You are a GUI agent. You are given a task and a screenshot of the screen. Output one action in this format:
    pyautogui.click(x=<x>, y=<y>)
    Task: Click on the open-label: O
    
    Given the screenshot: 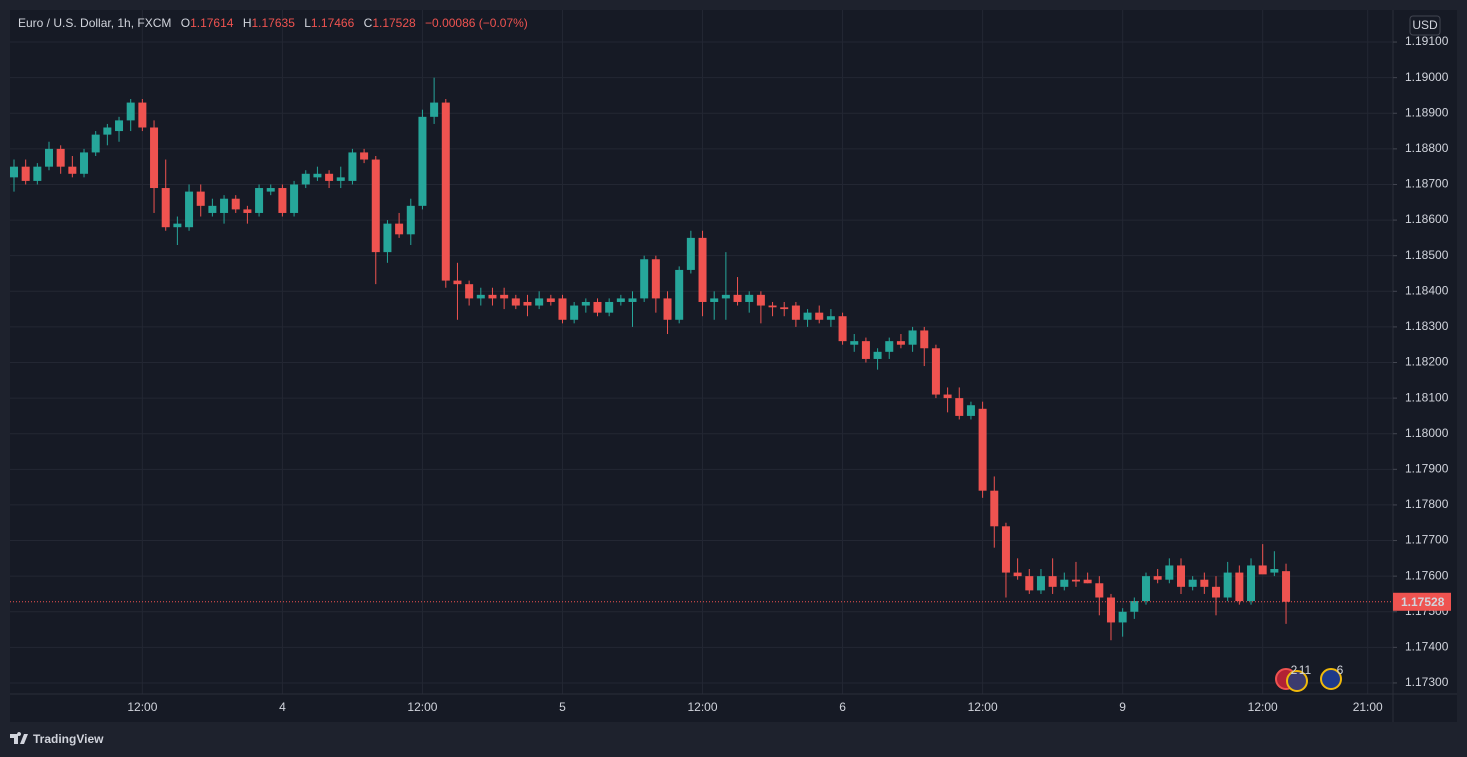 What is the action you would take?
    pyautogui.click(x=185, y=23)
    